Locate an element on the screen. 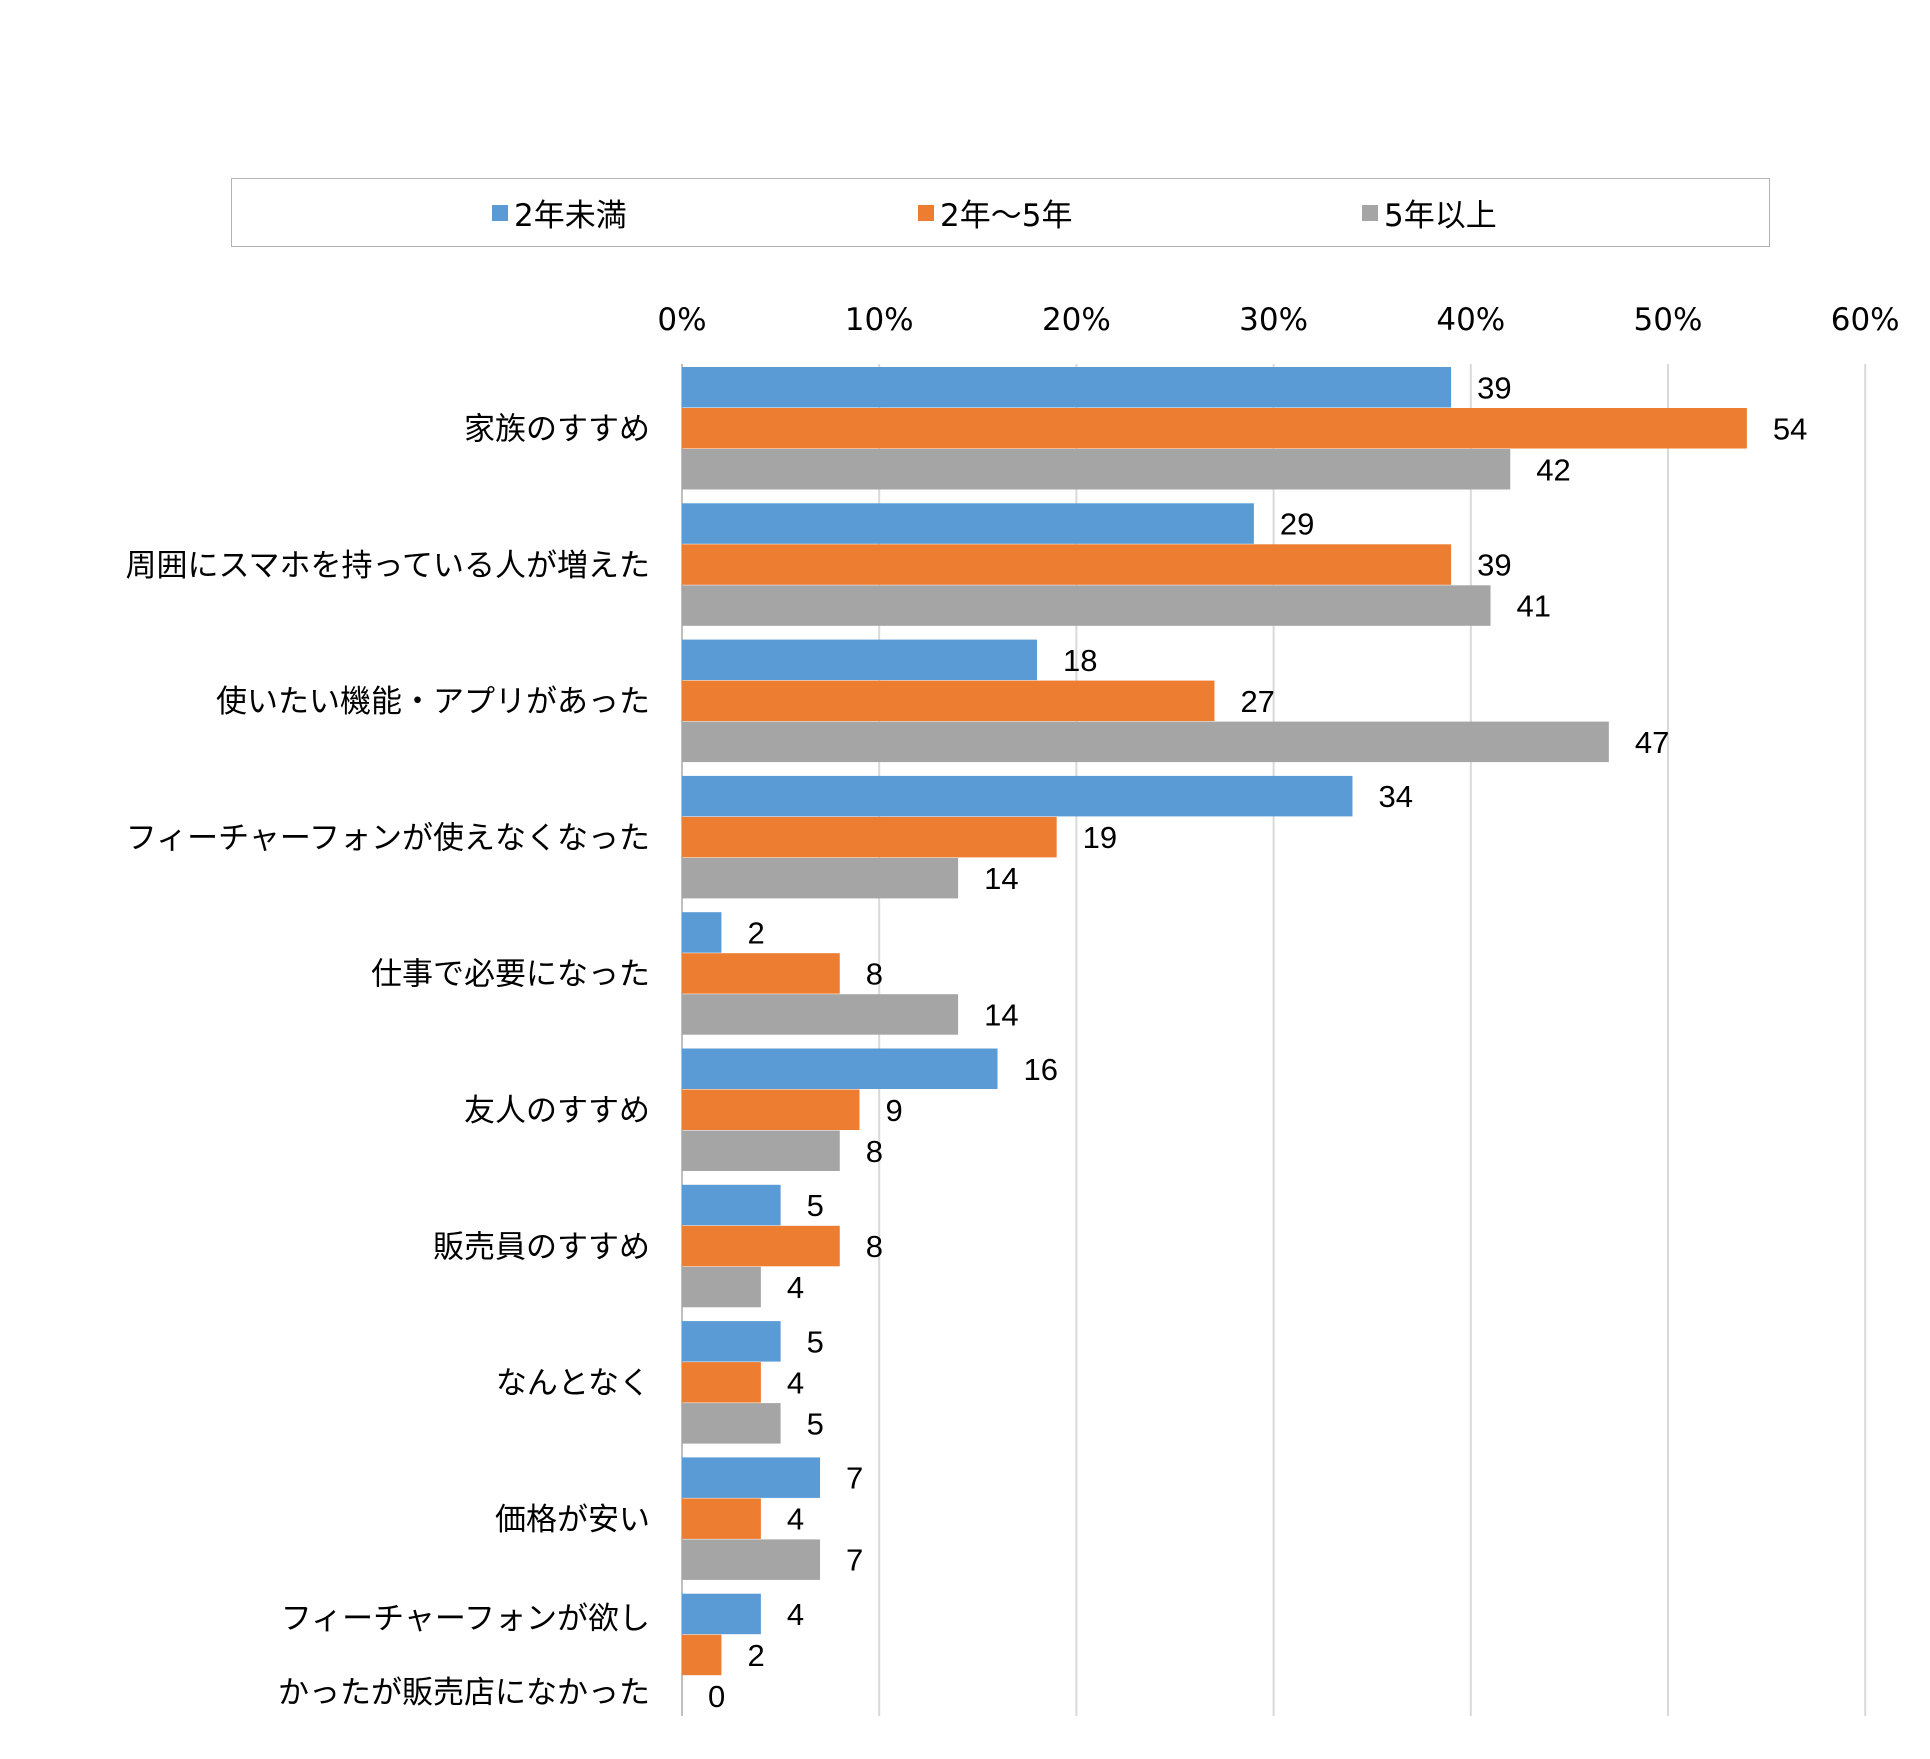  value-label-1-4: 34 is located at coordinates (1395, 796).